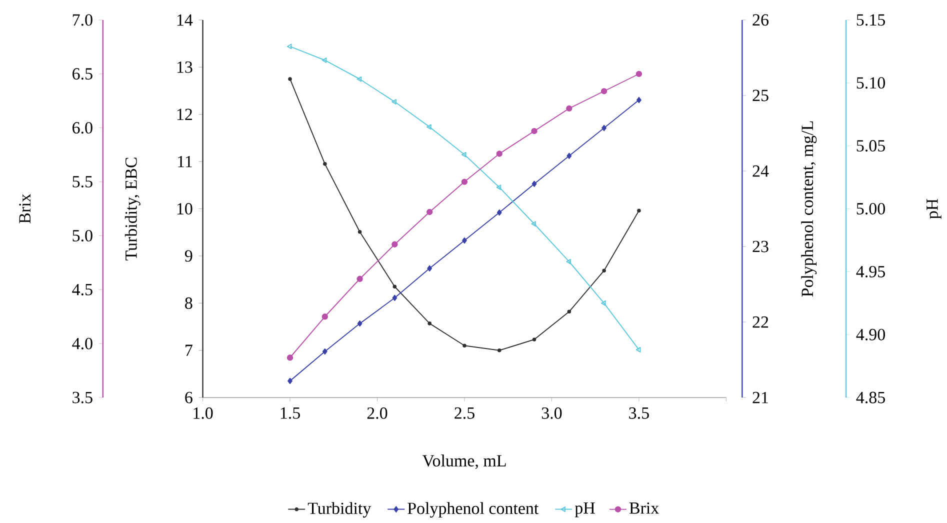  Describe the element at coordinates (870, 20) in the screenshot. I see `y3-tick-label: 5.15` at that location.